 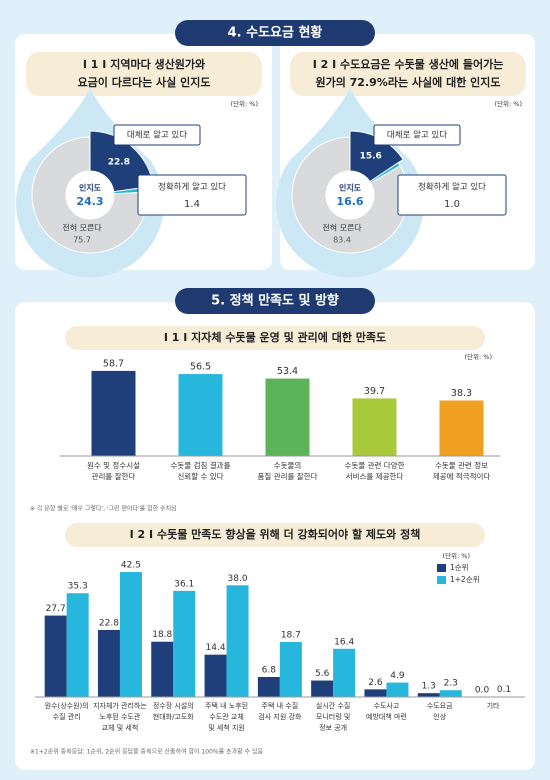 I want to click on x-tick-label: 수돗물의, so click(x=288, y=465).